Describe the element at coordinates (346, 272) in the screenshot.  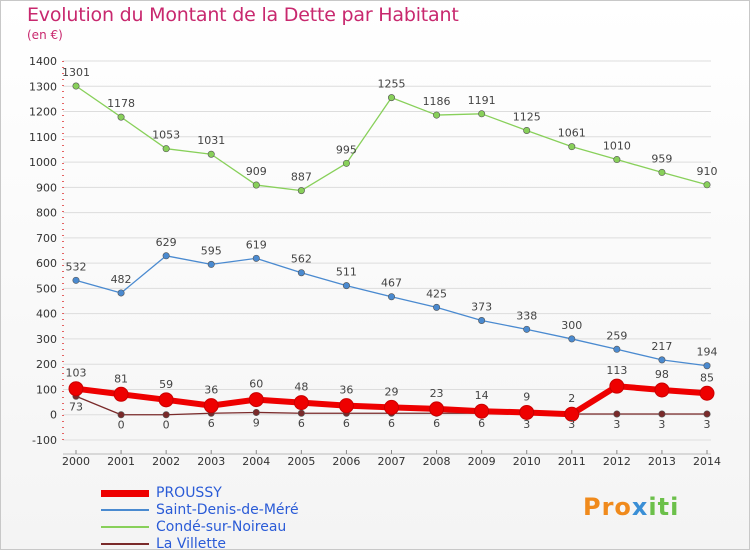
I see `data-label: 511` at that location.